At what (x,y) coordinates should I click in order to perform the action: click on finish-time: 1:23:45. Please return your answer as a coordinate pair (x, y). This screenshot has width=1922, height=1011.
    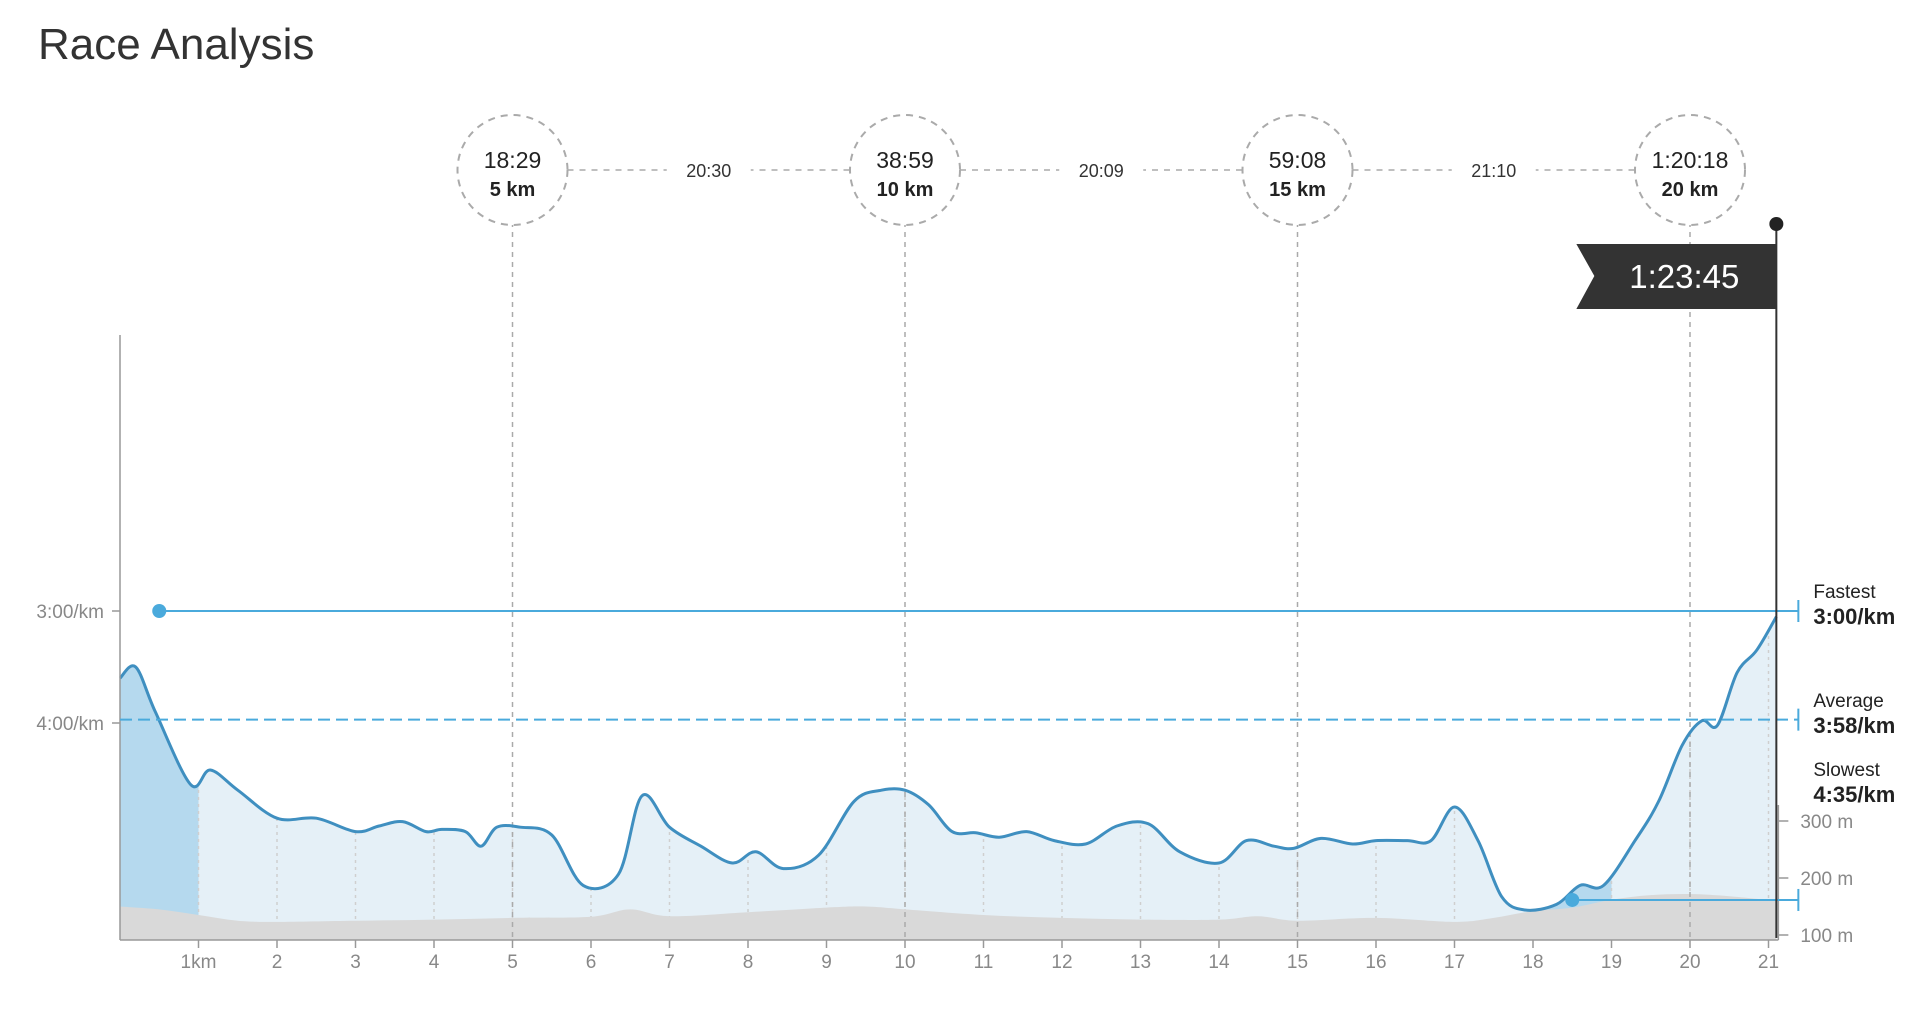
    Looking at the image, I should click on (1684, 276).